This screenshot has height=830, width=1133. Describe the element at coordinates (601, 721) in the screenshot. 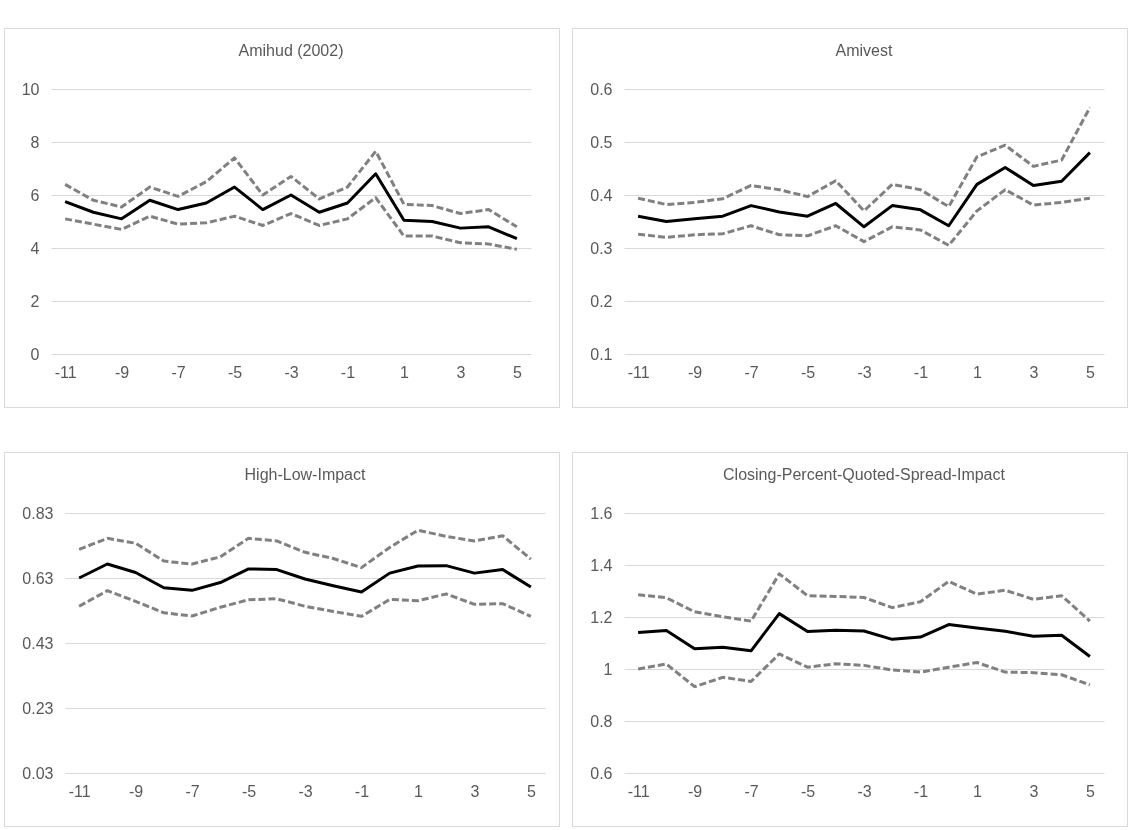

I see `y-tick-label: 0.8` at that location.